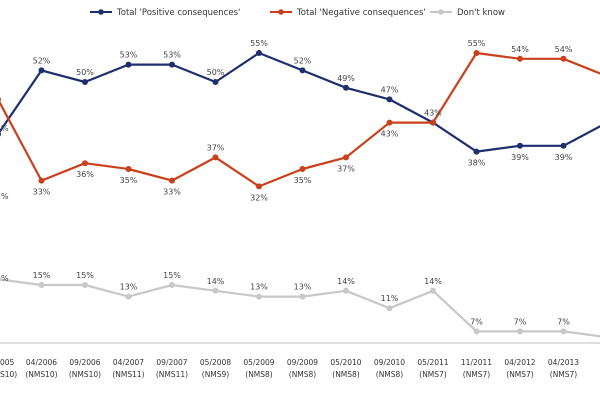  What do you see at coordinates (85, 275) in the screenshot?
I see `data-label-s2-2: 15%` at bounding box center [85, 275].